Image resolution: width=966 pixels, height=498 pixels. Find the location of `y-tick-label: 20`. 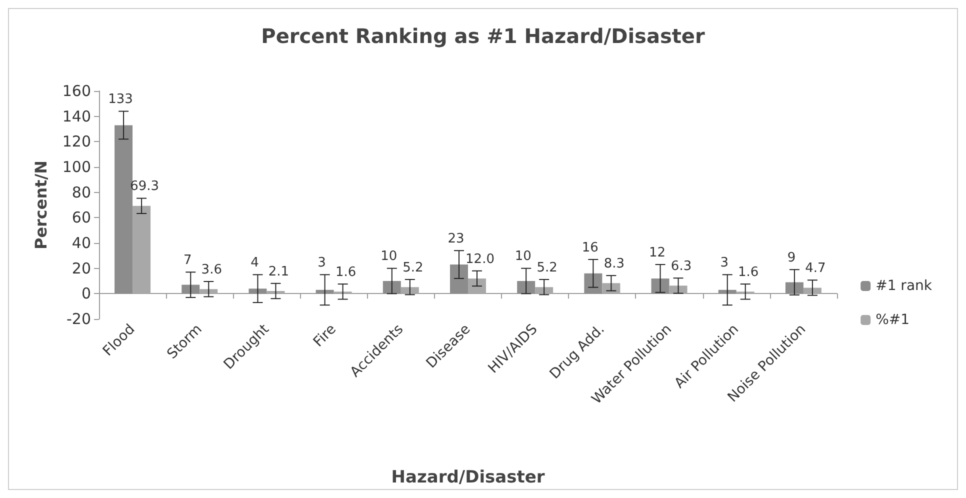

y-tick-label: 20 is located at coordinates (81, 268).